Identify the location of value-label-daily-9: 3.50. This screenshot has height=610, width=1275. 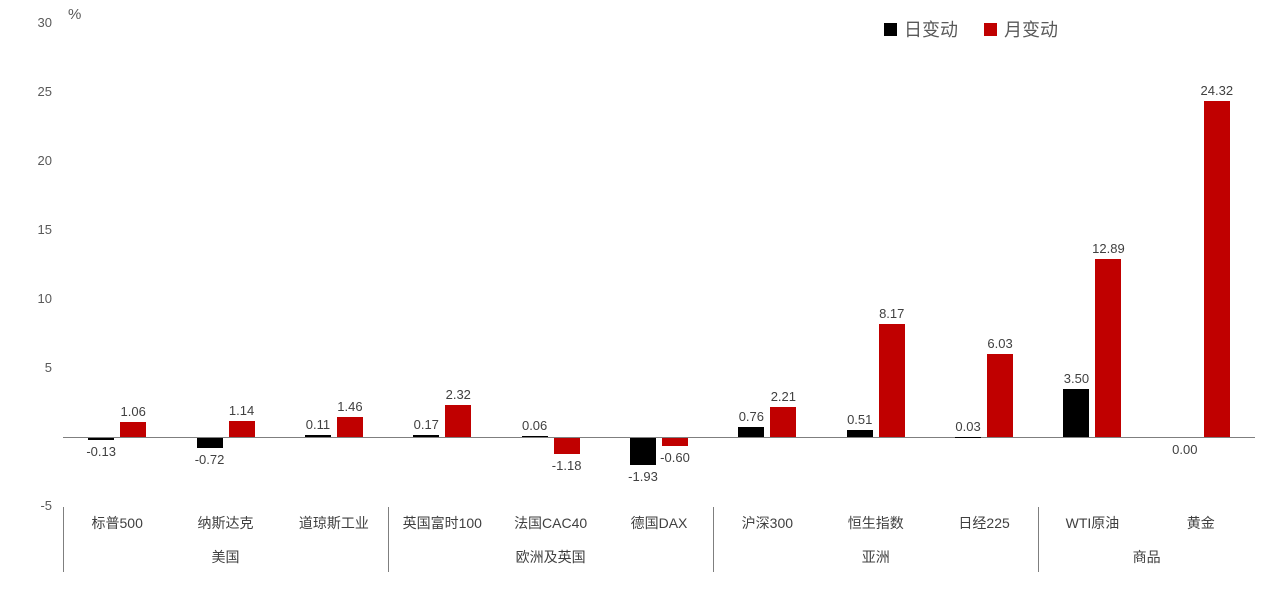
(1076, 378).